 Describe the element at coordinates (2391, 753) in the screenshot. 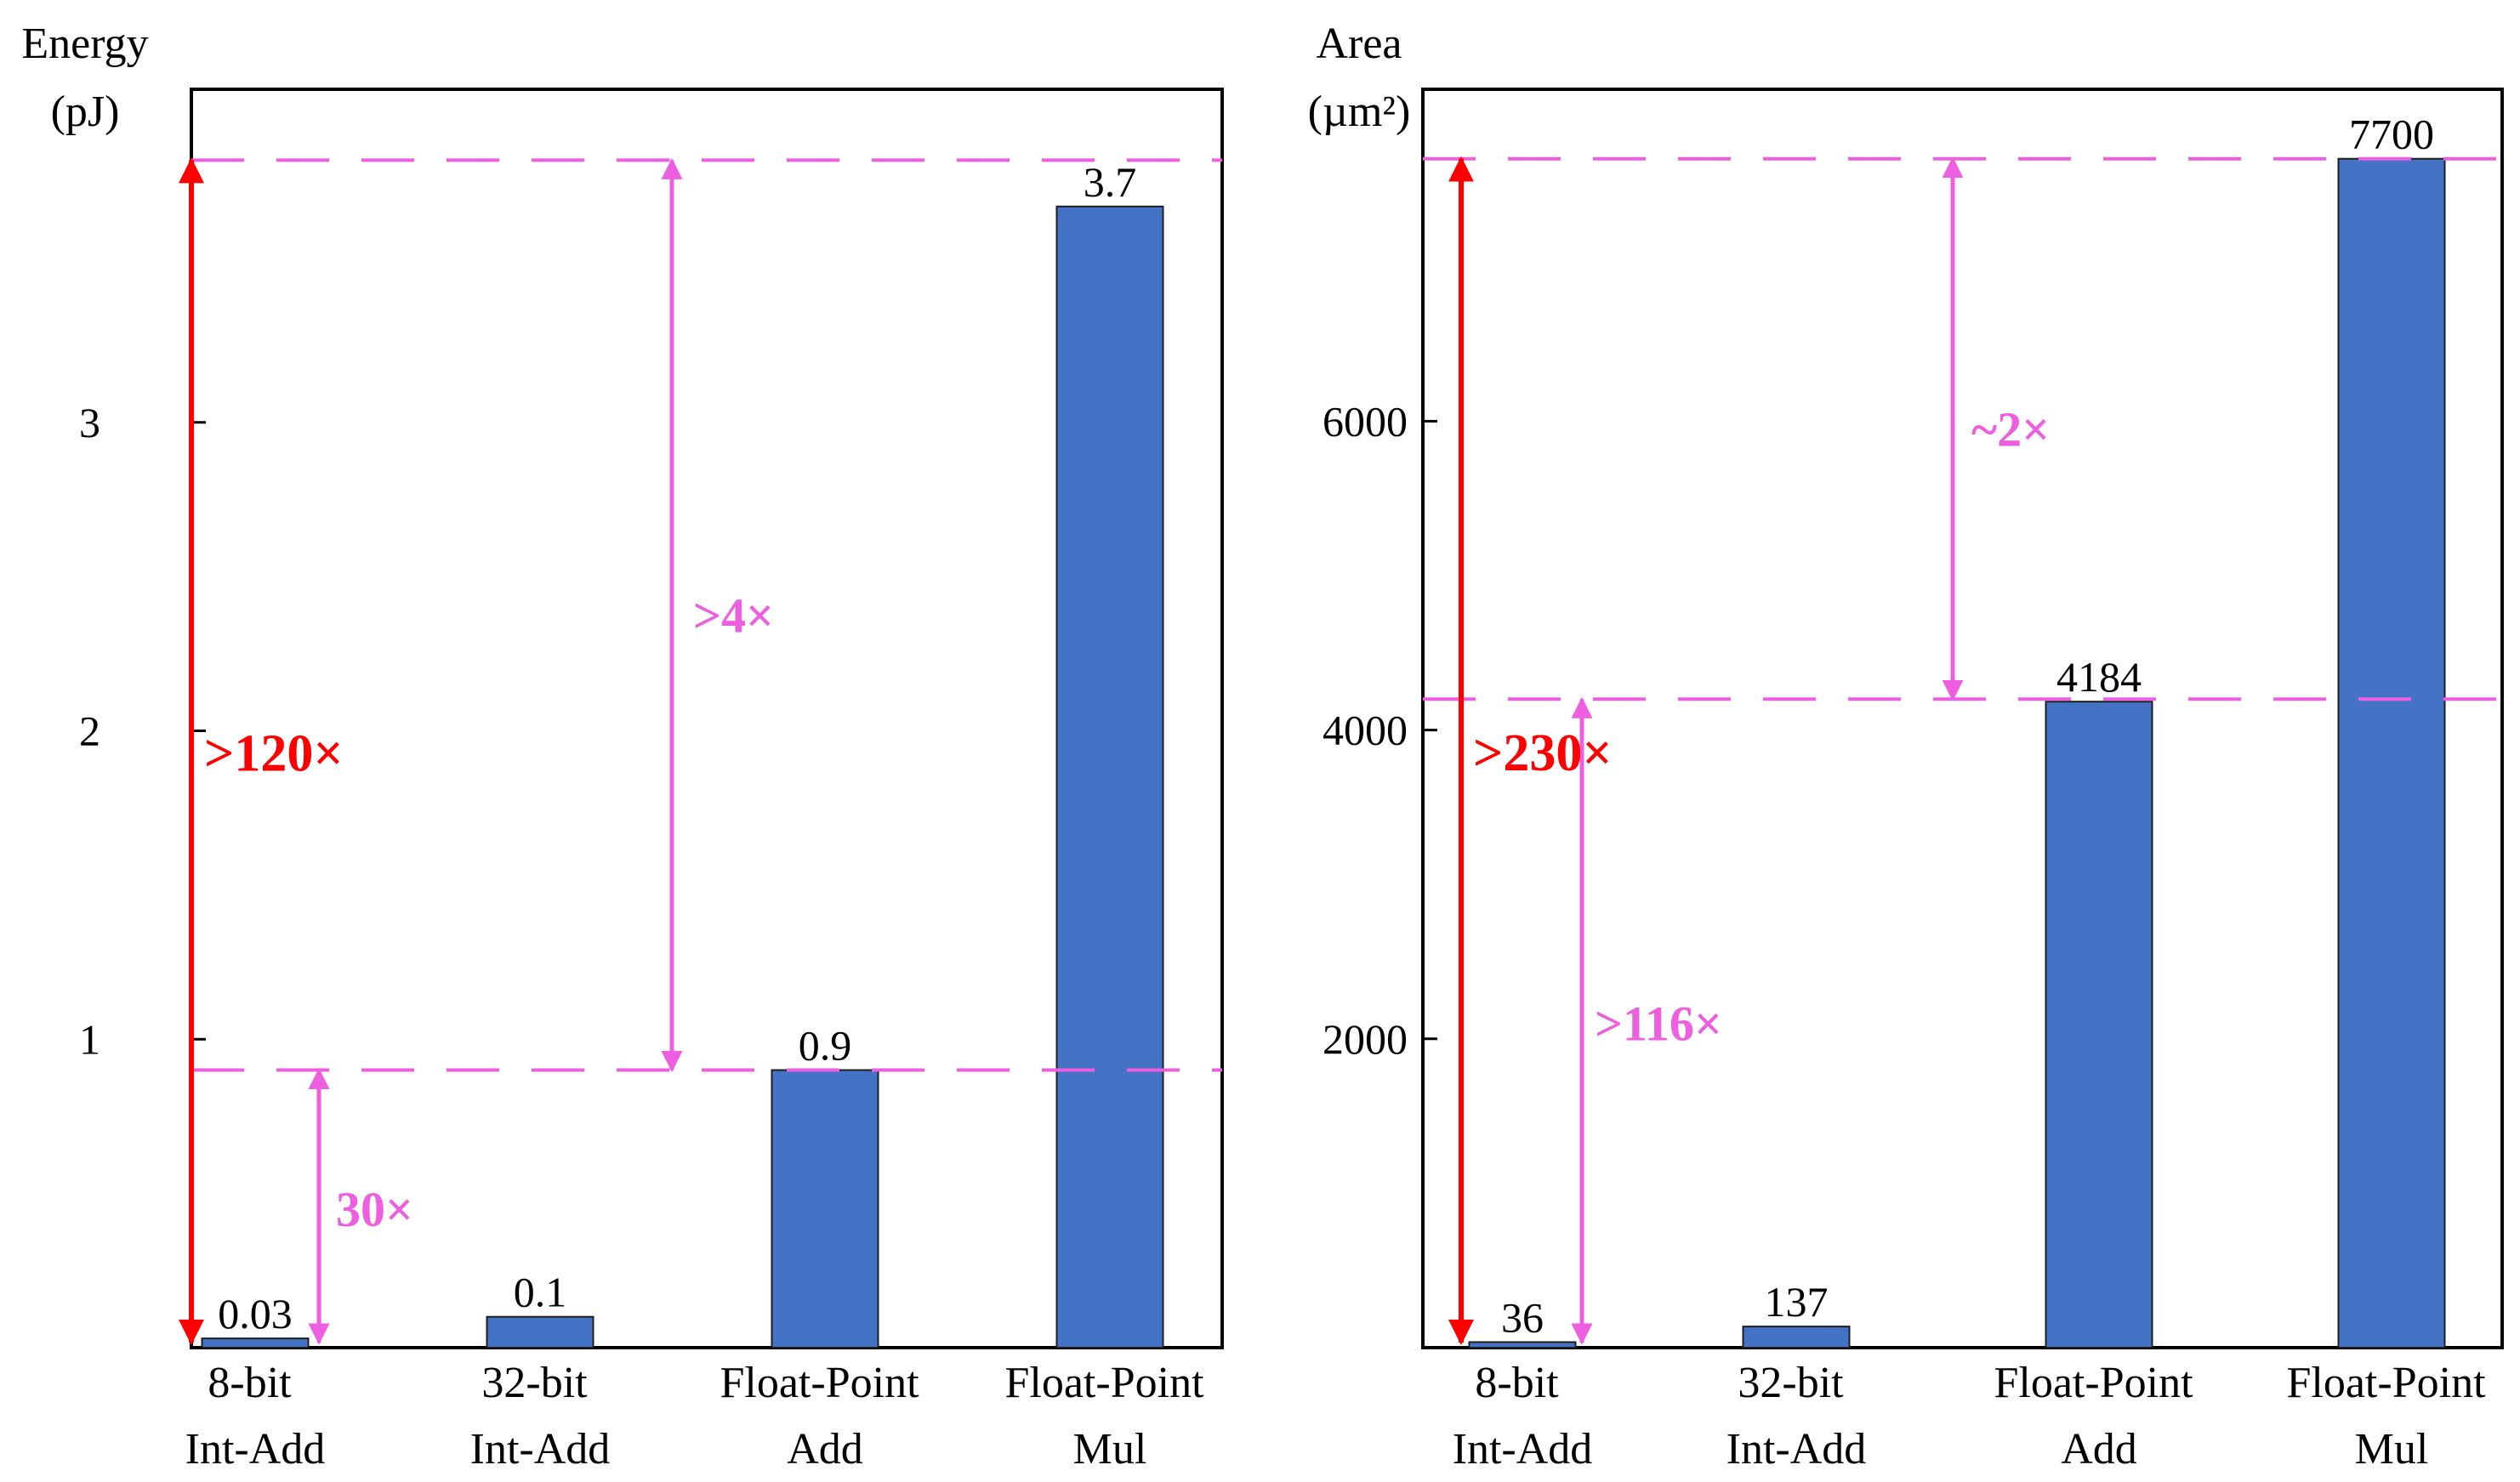

I see `area-bar-float-point-mul` at that location.